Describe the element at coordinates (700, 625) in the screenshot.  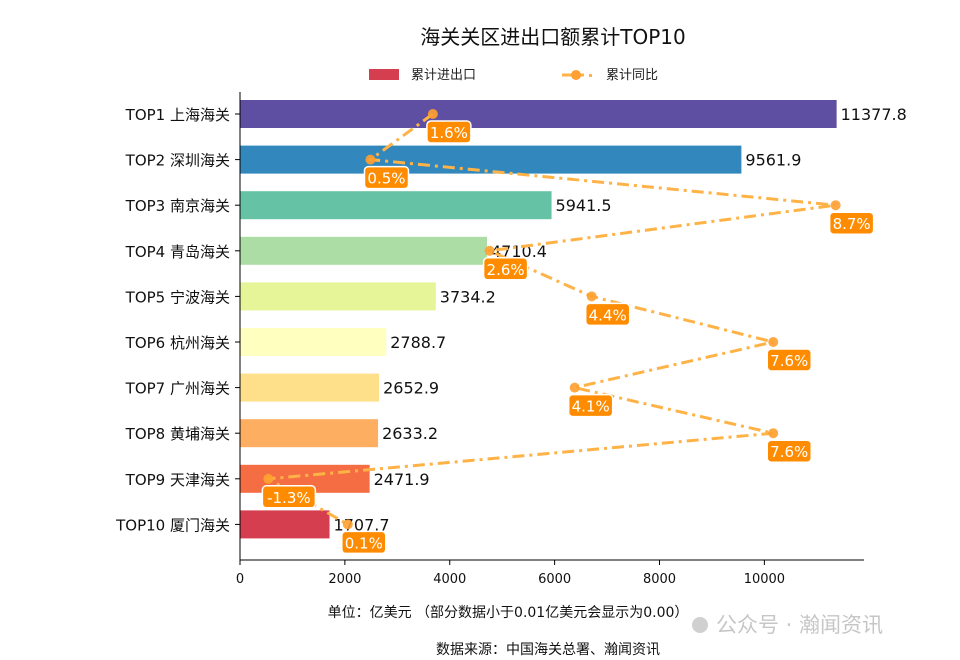
I see `wechat-icon` at that location.